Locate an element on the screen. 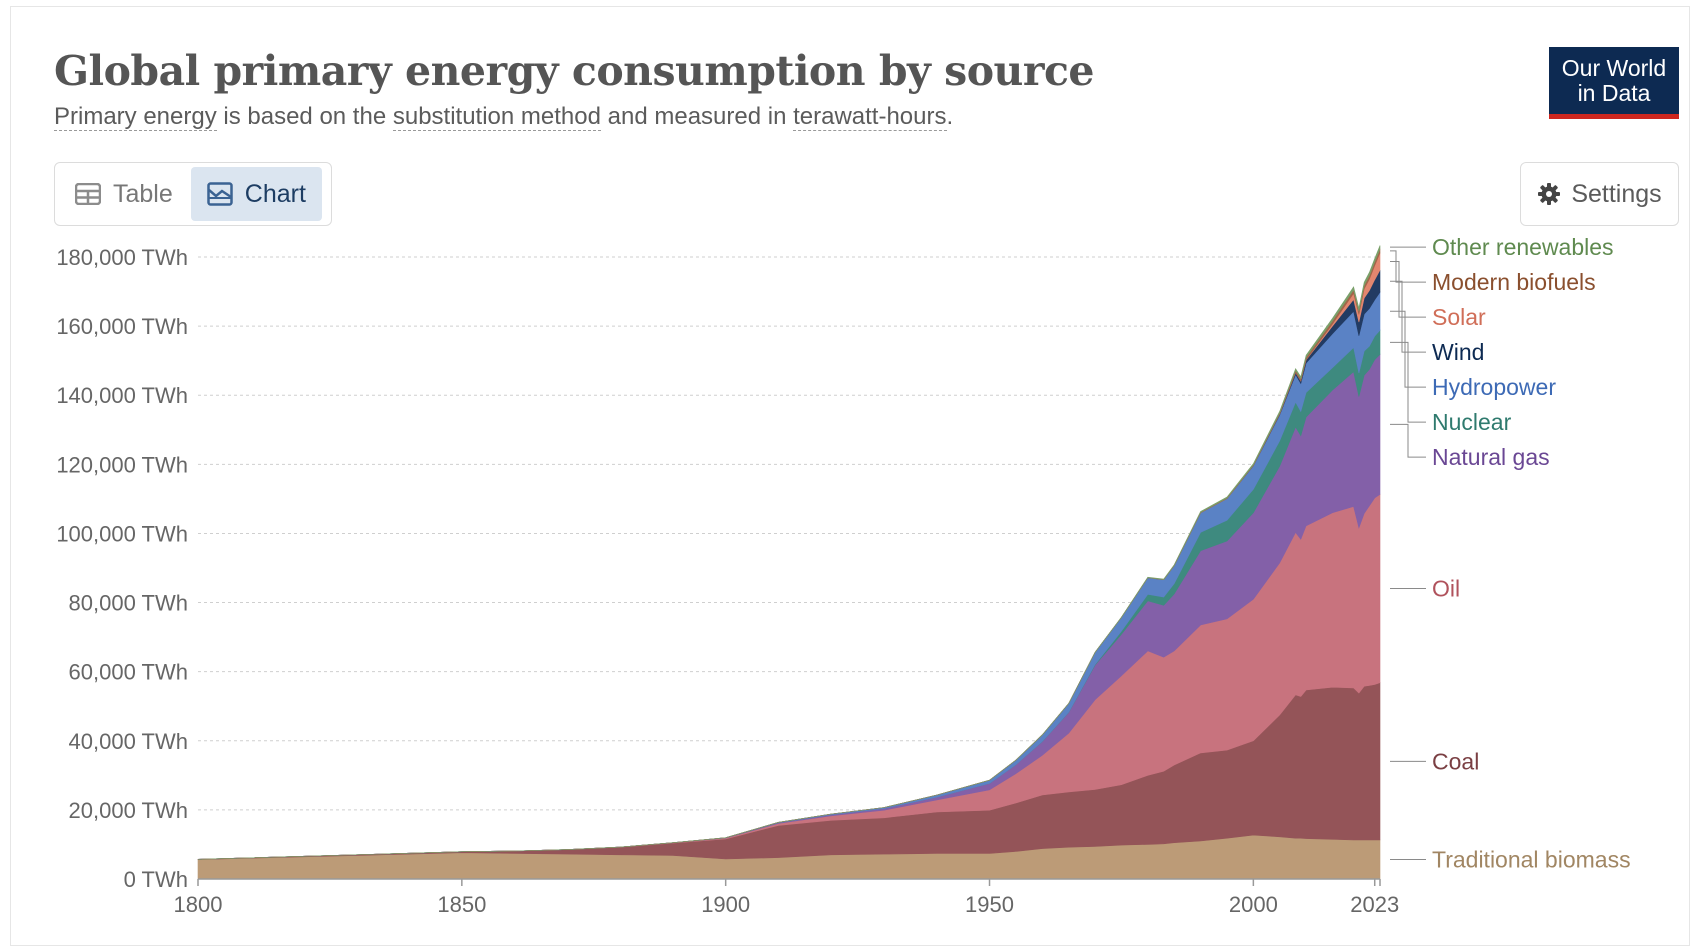  x-tick-label: 1850 is located at coordinates (461, 904).